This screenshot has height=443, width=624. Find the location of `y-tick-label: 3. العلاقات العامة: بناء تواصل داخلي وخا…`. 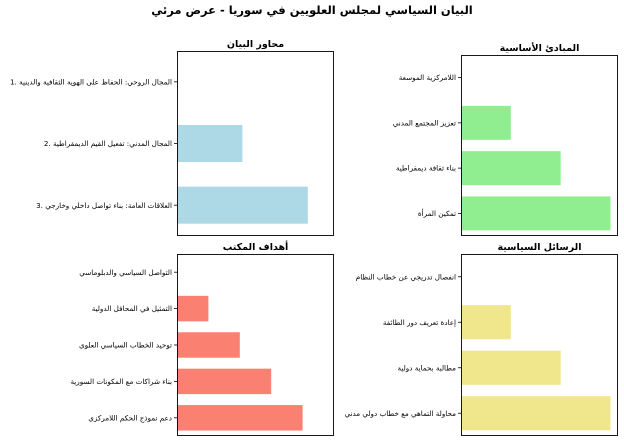

y-tick-label: 3. العلاقات العامة: بناء تواصل داخلي وخا… is located at coordinates (104, 205).